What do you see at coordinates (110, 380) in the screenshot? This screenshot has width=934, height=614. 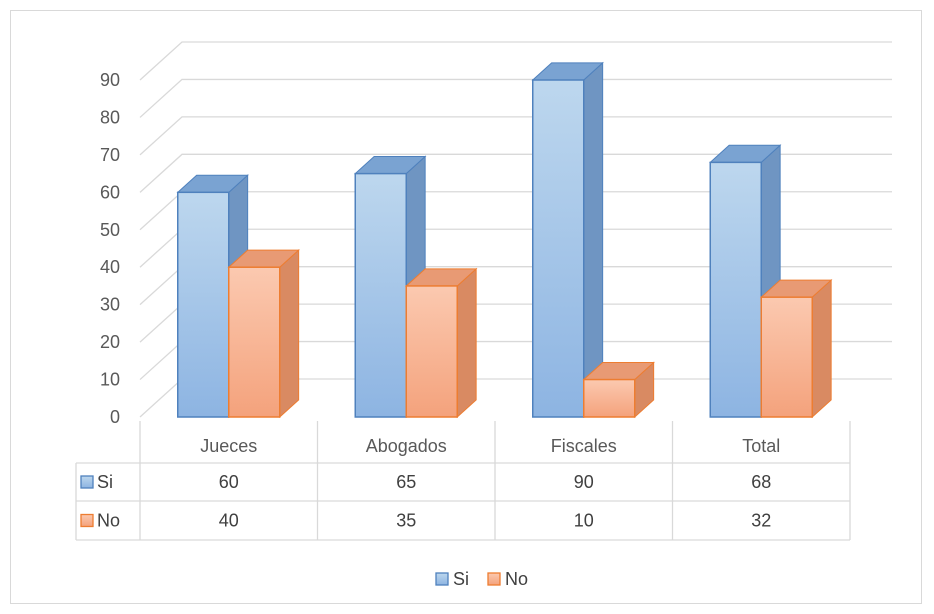 I see `y-tick-label: 10` at bounding box center [110, 380].